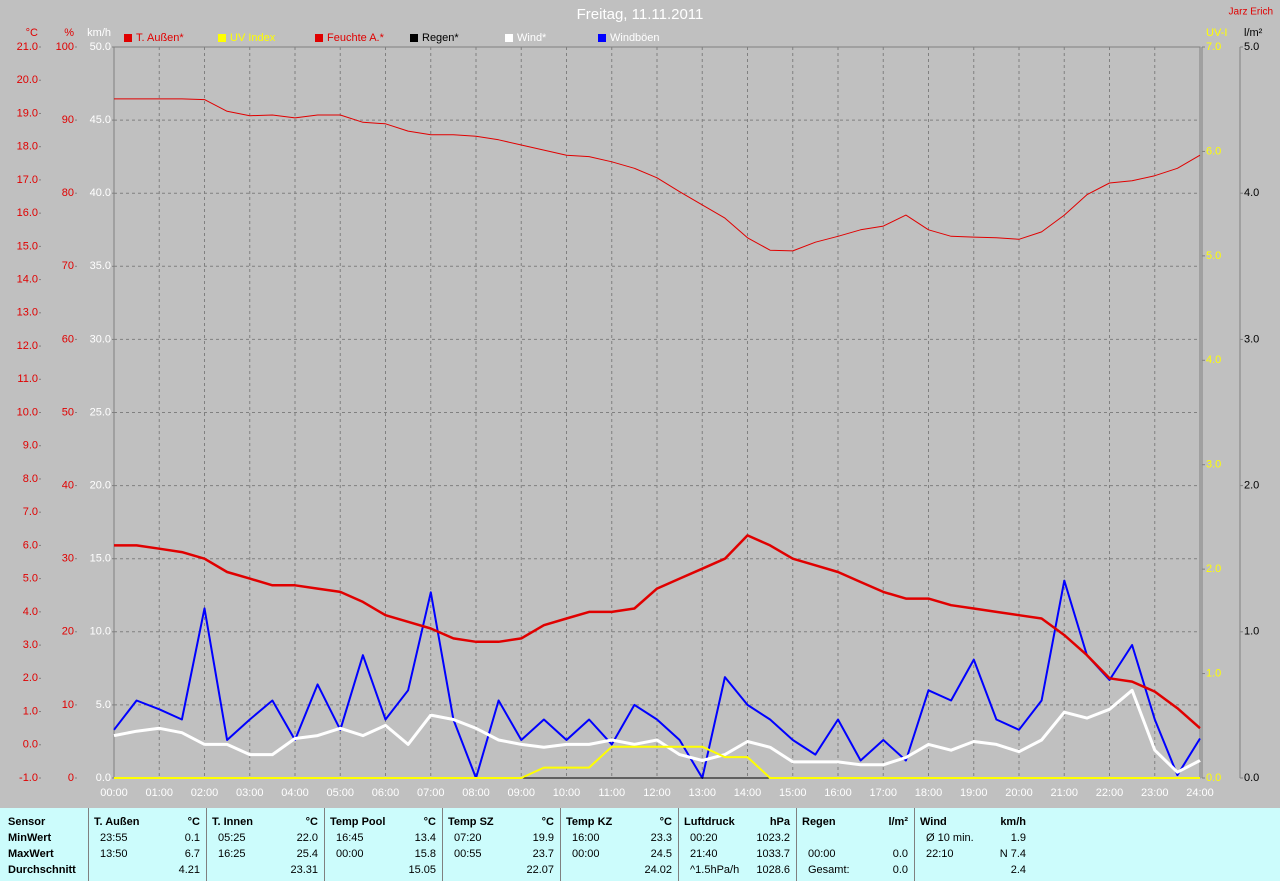 The height and width of the screenshot is (881, 1280). I want to click on y-tick-label: 16.0, so click(27, 213).